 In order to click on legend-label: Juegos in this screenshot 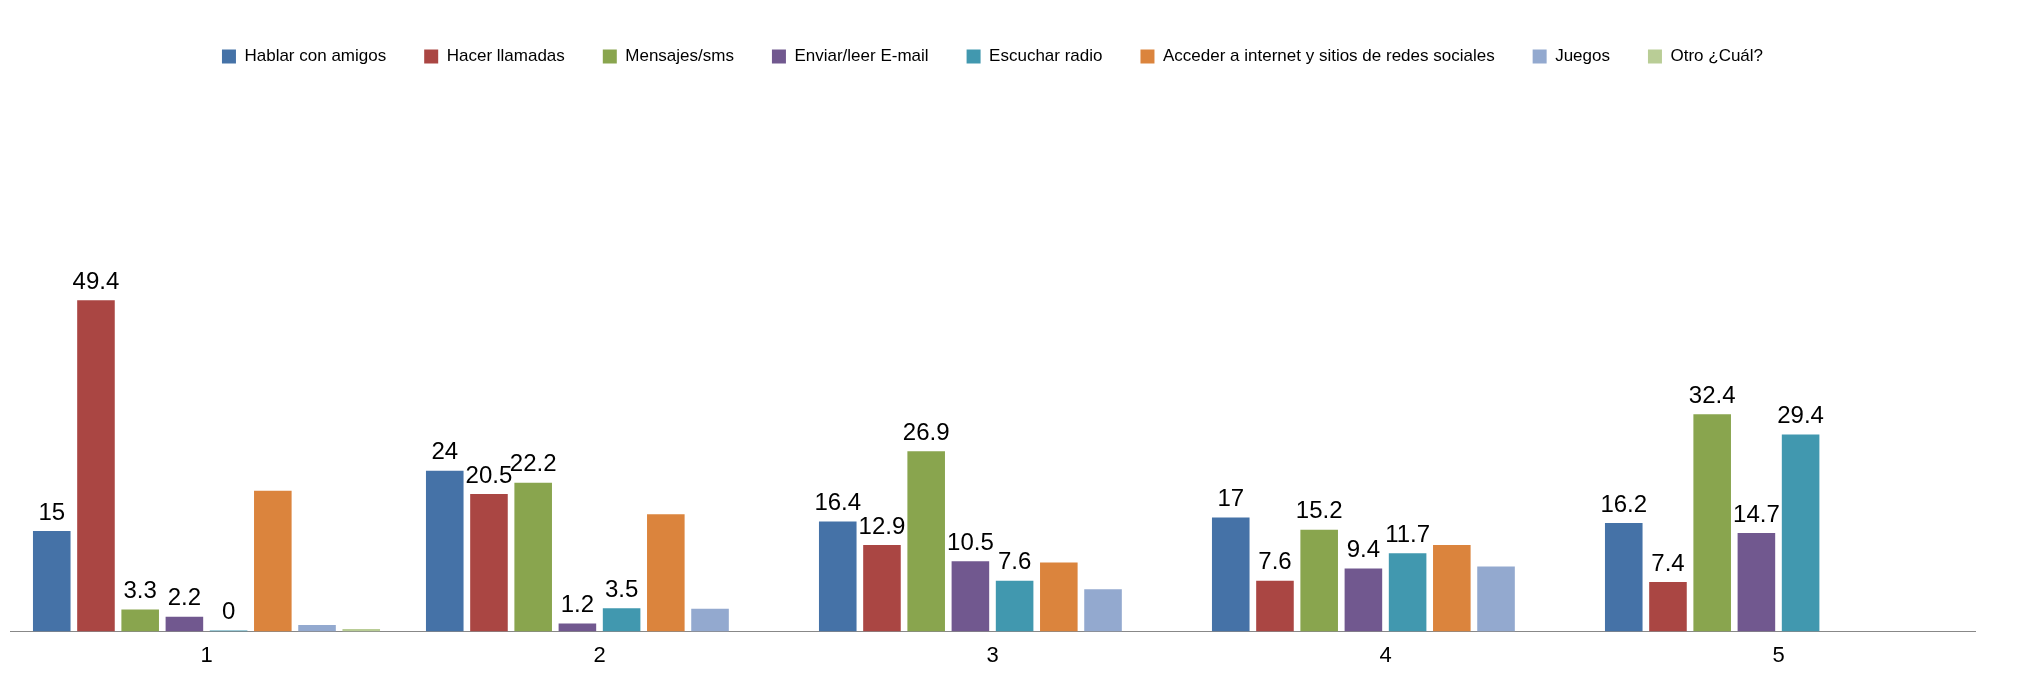, I will do `click(1582, 56)`.